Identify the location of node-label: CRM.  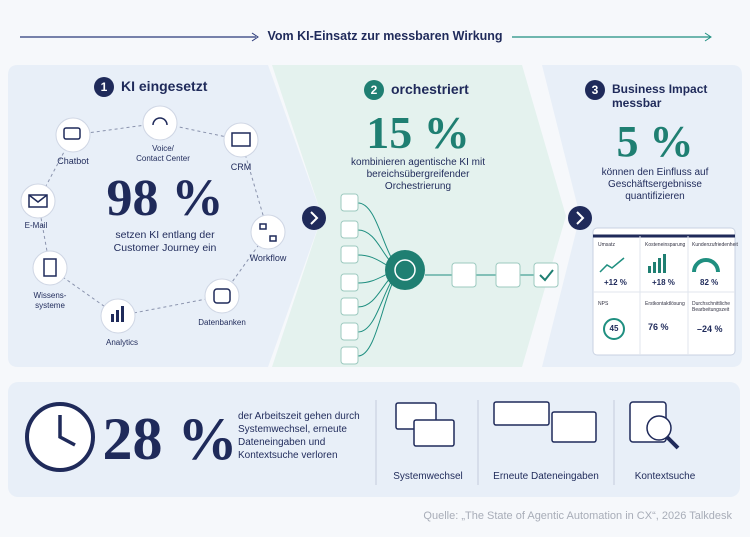
(241, 167).